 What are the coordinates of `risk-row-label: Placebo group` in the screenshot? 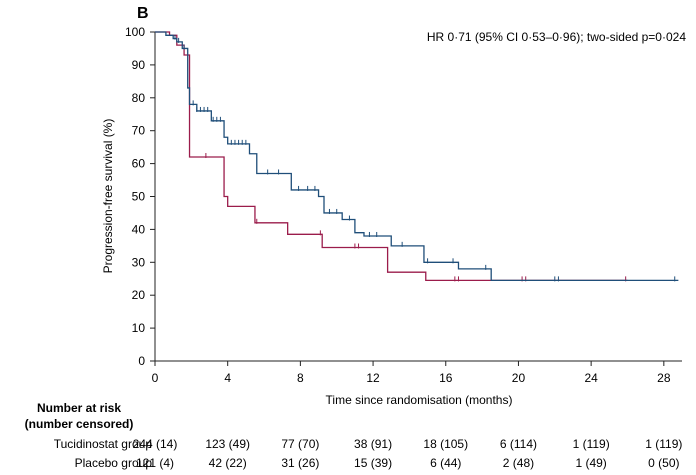 It's located at (114, 463).